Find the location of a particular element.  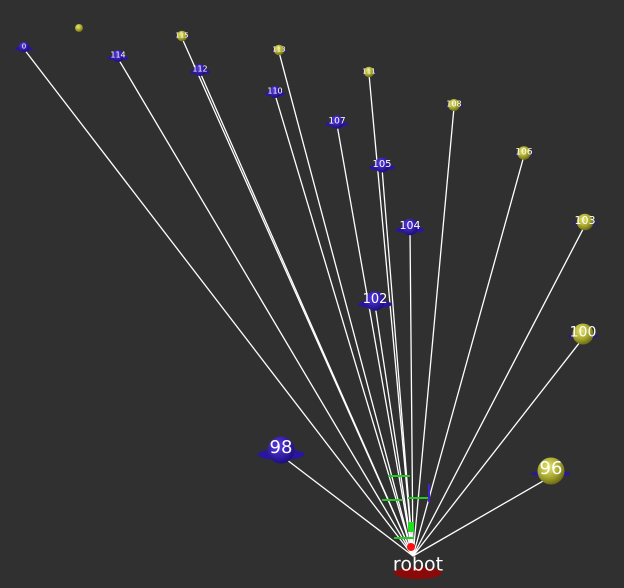

landmark: 100 is located at coordinates (583, 334).